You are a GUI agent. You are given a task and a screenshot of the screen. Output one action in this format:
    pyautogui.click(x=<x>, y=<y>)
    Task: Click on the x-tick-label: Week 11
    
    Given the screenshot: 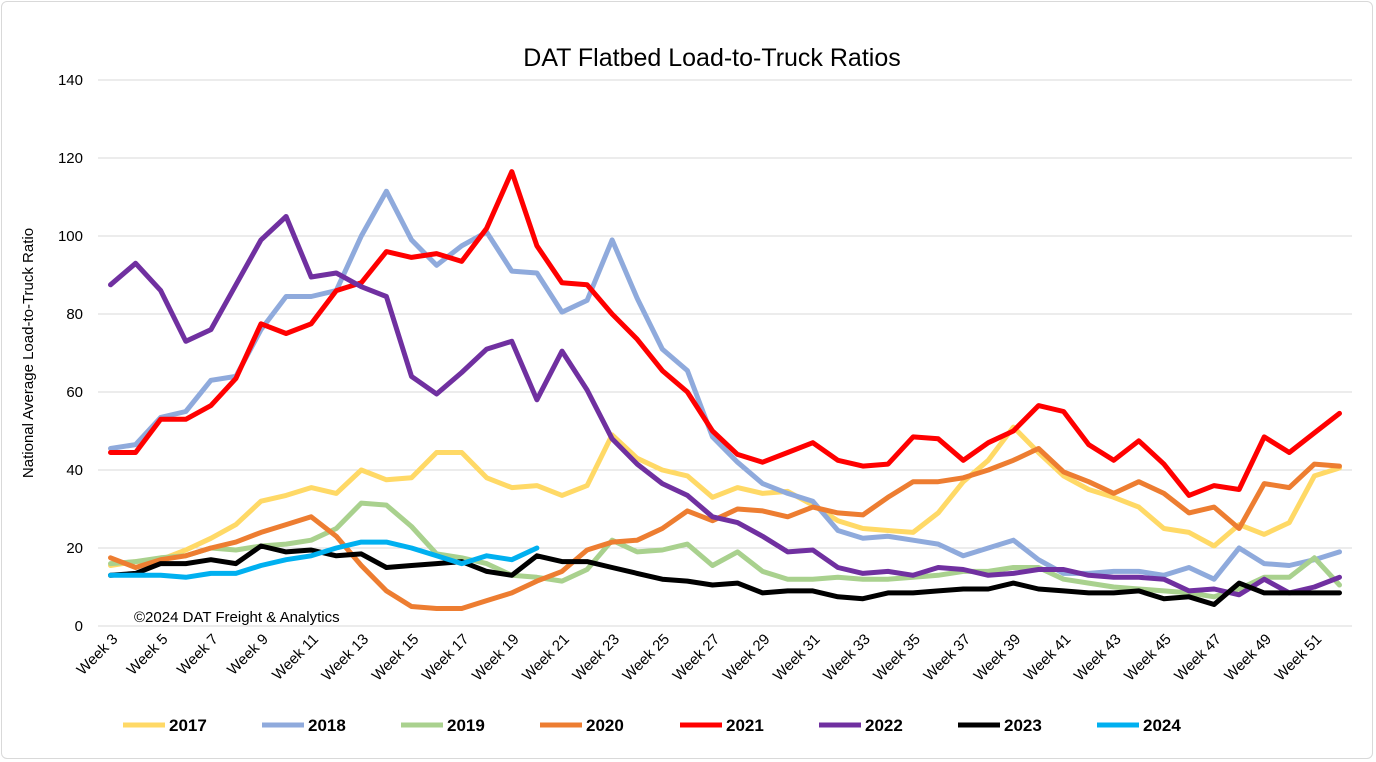 What is the action you would take?
    pyautogui.click(x=295, y=657)
    